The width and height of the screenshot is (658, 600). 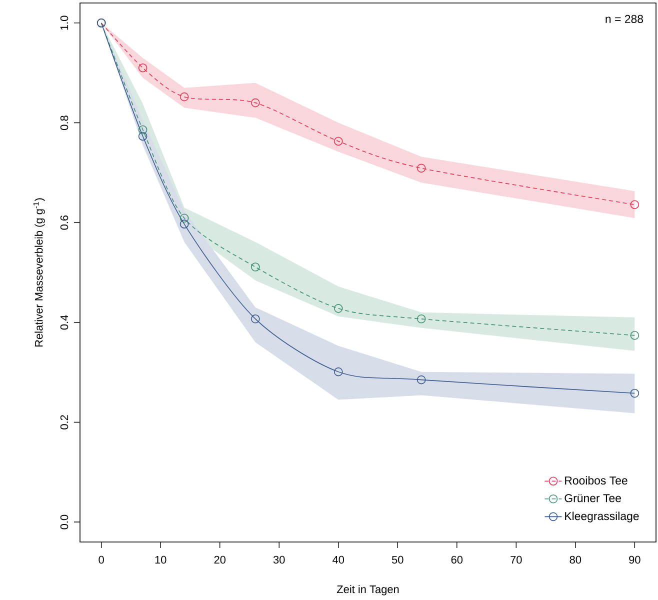 What do you see at coordinates (64, 422) in the screenshot?
I see `y-tick-label: 0.2` at bounding box center [64, 422].